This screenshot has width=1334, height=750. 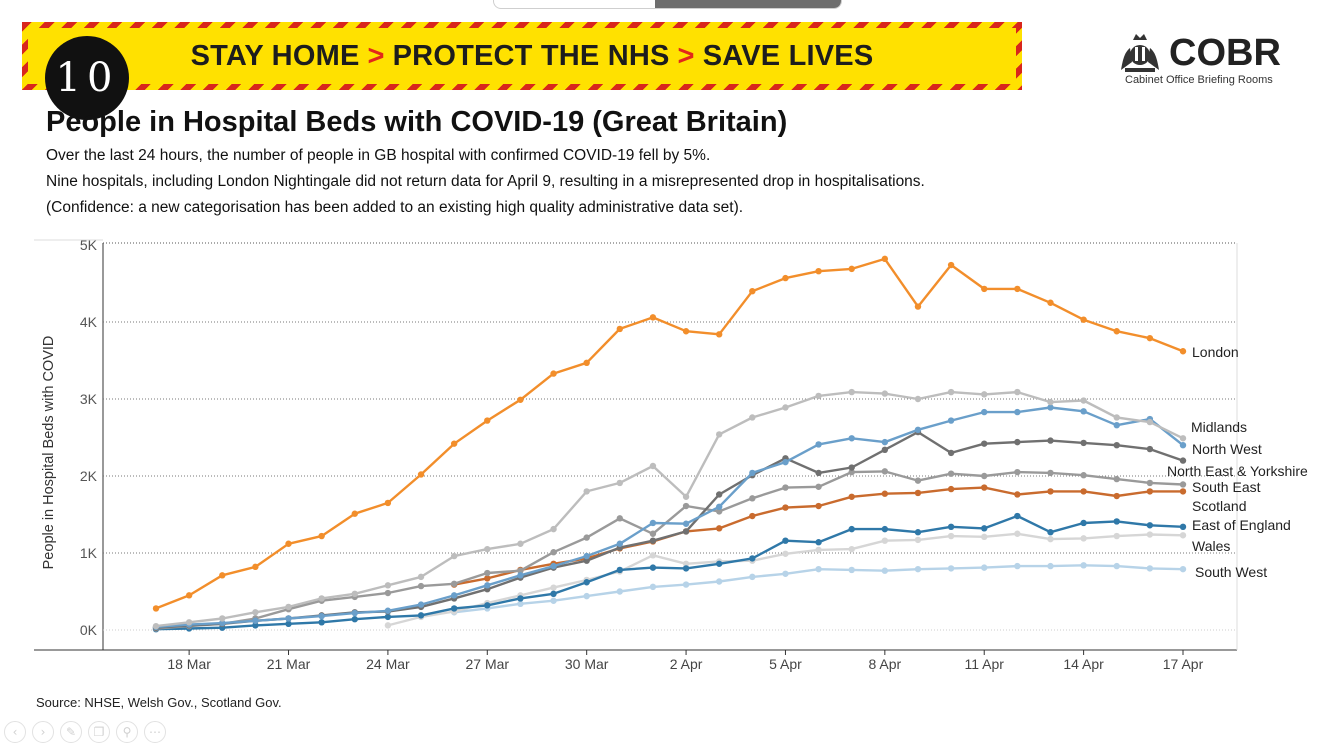 What do you see at coordinates (1211, 546) in the screenshot?
I see `series-label-wales: Wales` at bounding box center [1211, 546].